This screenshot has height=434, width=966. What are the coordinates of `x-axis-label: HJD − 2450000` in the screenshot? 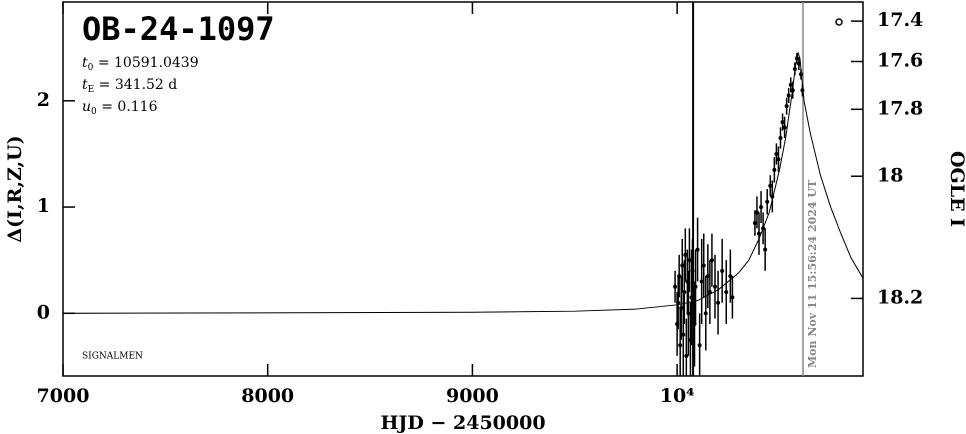 It's located at (462, 423).